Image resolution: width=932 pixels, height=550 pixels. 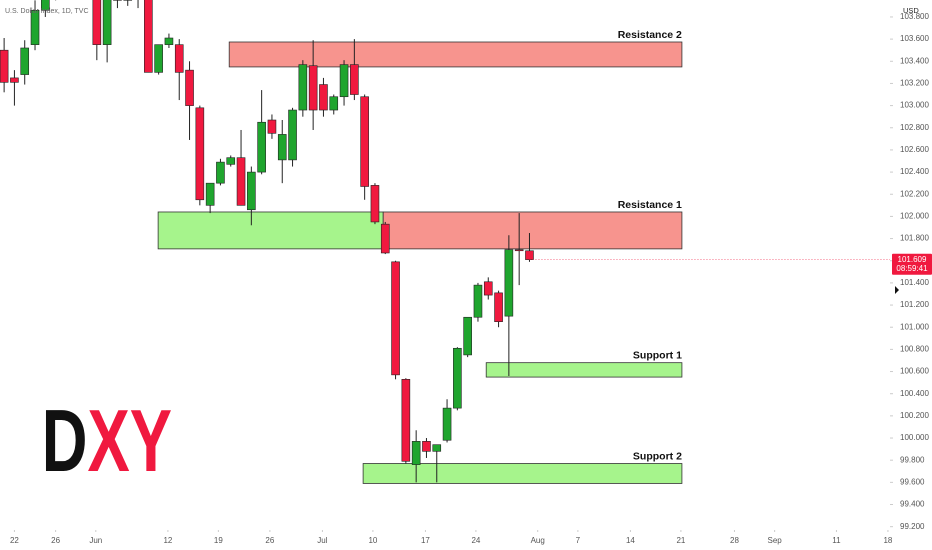 What do you see at coordinates (657, 356) in the screenshot?
I see `zone-label: Support 1` at bounding box center [657, 356].